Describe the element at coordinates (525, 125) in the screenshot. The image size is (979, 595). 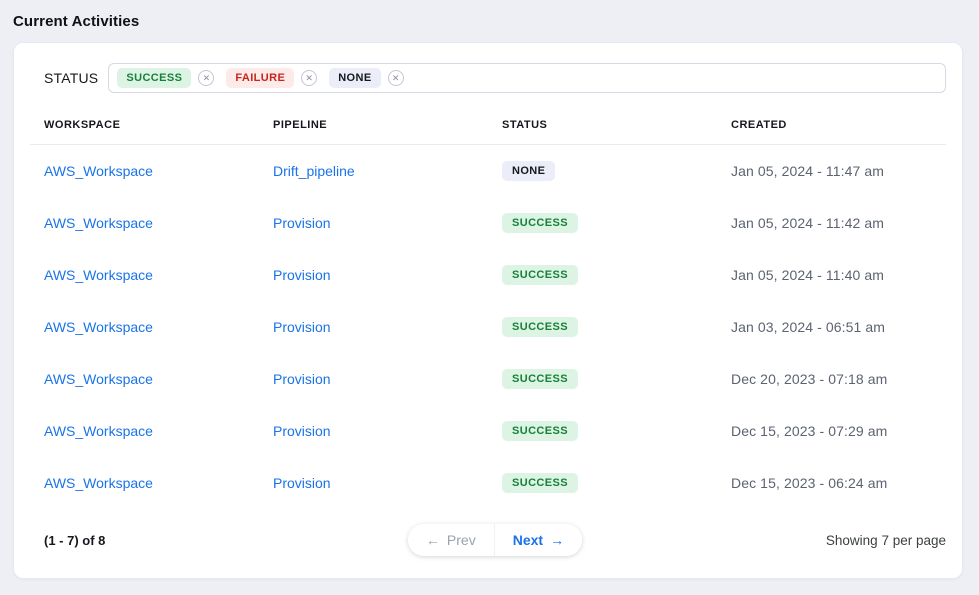
I see `column-header-status: STATUS` at that location.